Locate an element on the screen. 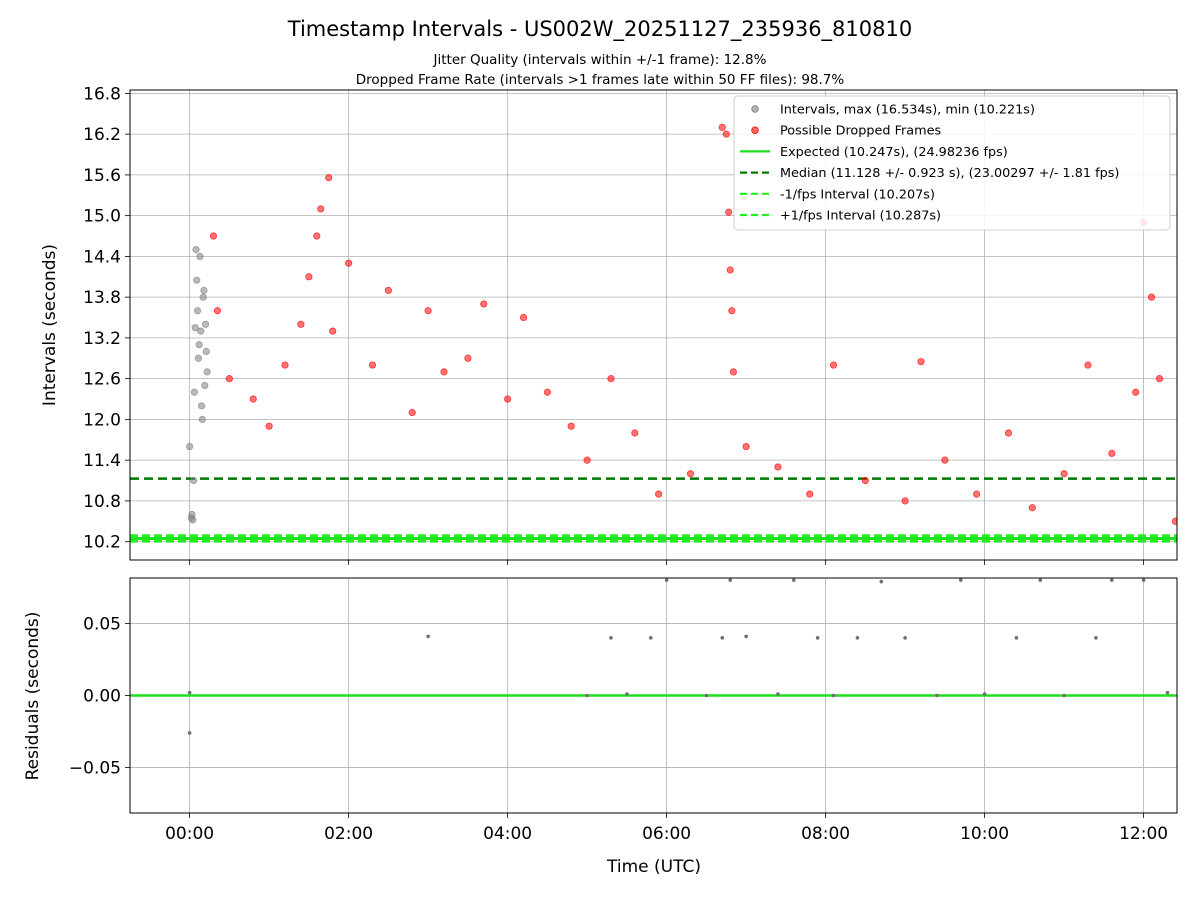 This screenshot has height=904, width=1200. bottom-y-tick-label: −0.05 is located at coordinates (95, 769).